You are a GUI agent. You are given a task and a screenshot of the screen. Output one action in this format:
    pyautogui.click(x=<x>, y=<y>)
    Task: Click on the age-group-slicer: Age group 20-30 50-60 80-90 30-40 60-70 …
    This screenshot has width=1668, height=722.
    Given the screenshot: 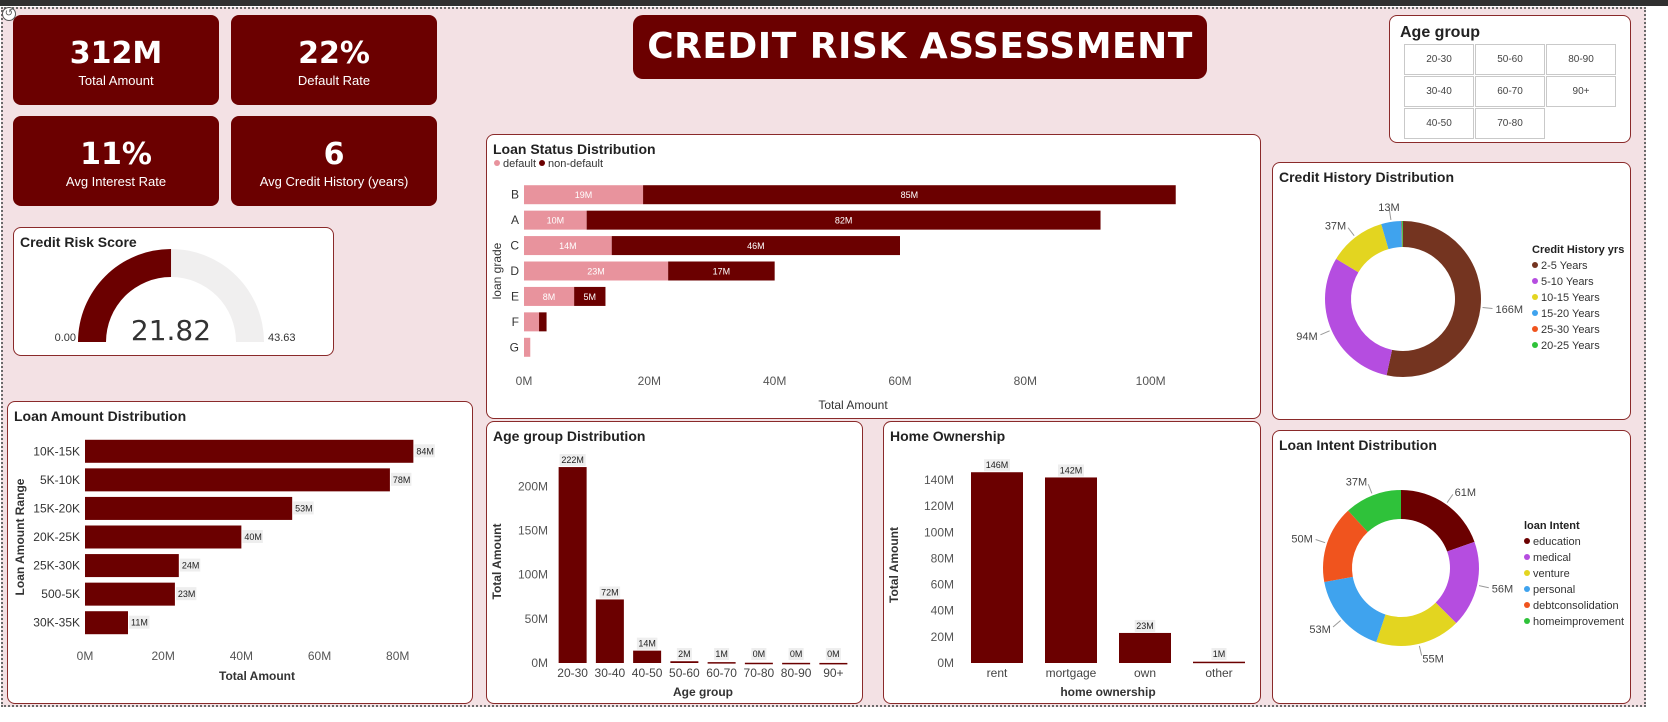 What is the action you would take?
    pyautogui.click(x=1510, y=79)
    